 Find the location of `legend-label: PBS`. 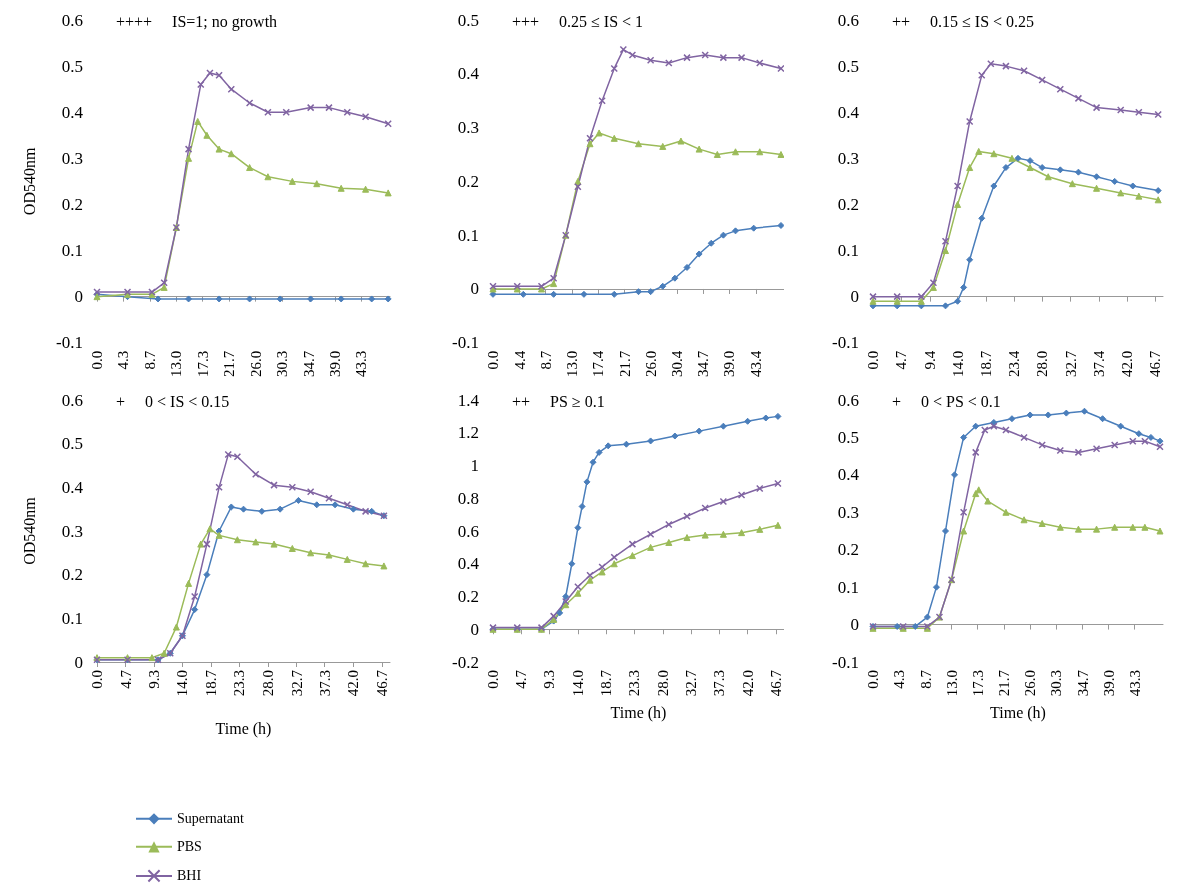

legend-label: PBS is located at coordinates (189, 847).